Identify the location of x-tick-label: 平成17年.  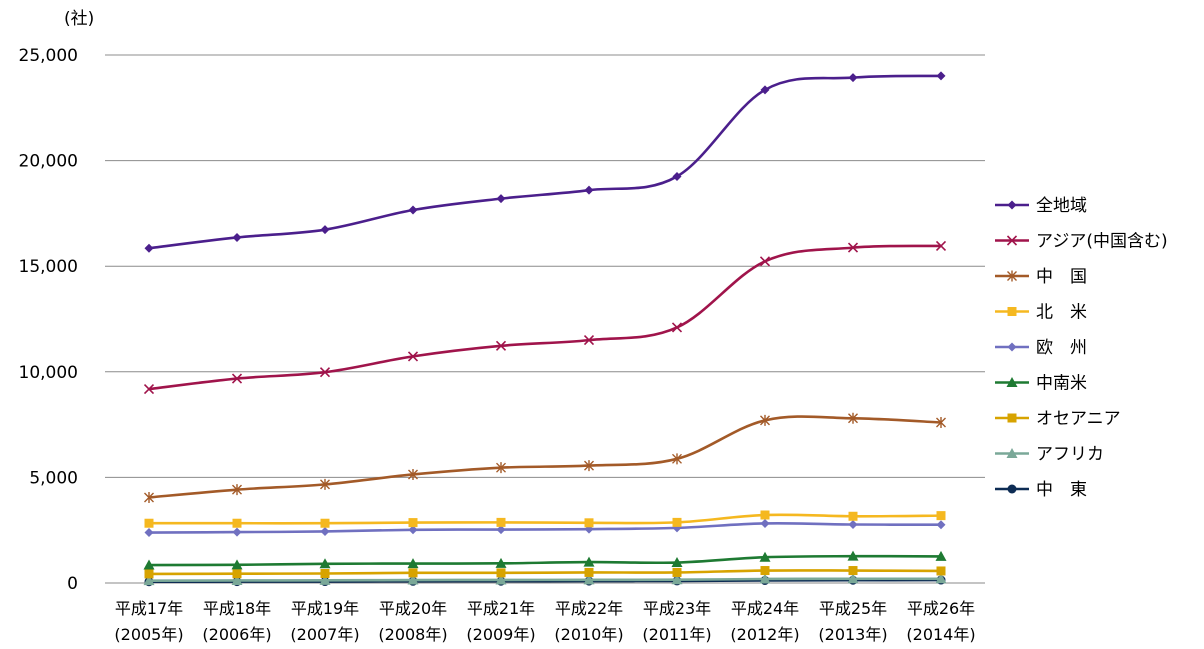
(149, 608).